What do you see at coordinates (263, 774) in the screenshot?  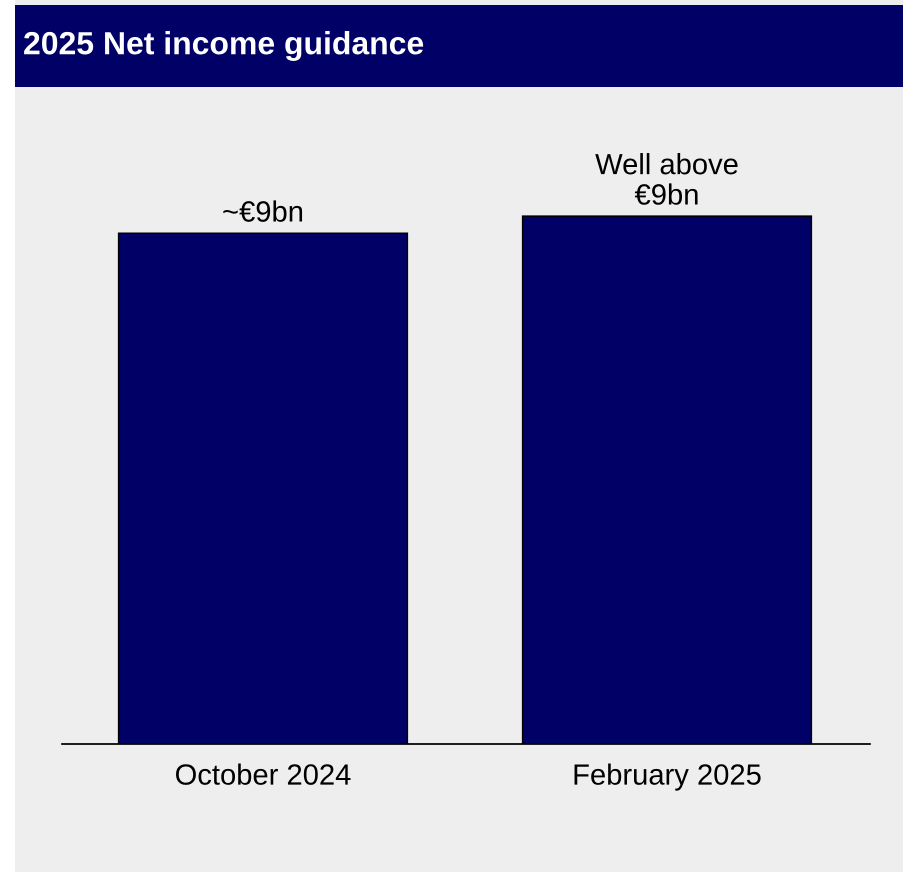 I see `x-tick-label: October 2024` at bounding box center [263, 774].